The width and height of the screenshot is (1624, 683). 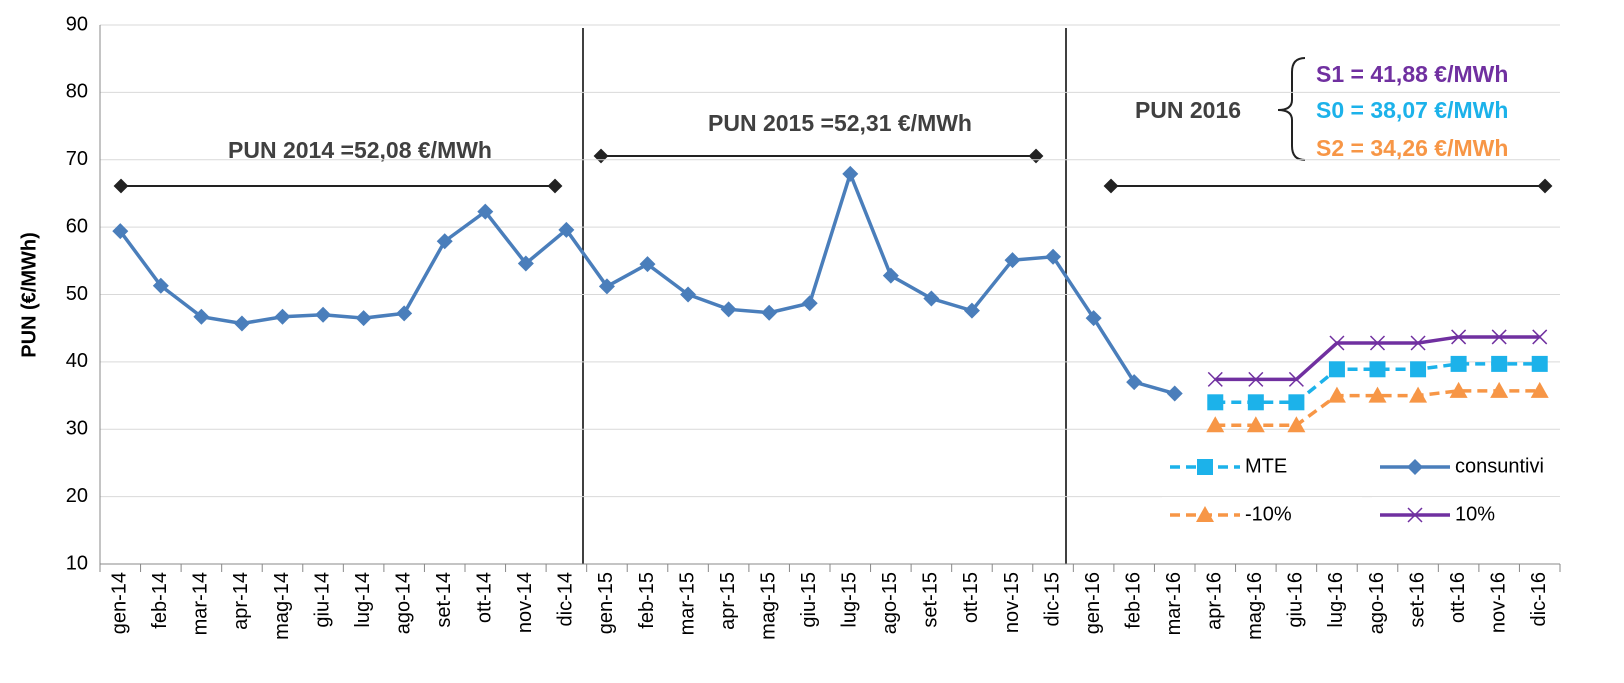 What do you see at coordinates (890, 603) in the screenshot?
I see `x-tick-label: ago-15` at bounding box center [890, 603].